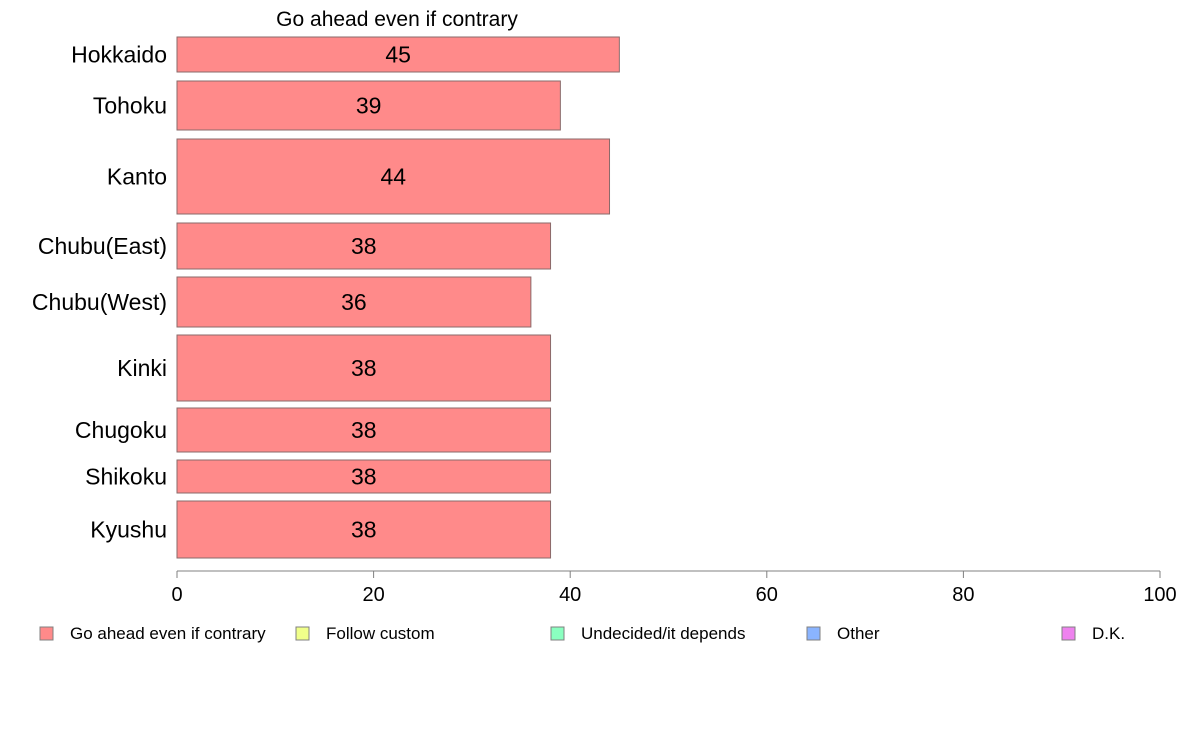  I want to click on category-label: Shikoku, so click(126, 477).